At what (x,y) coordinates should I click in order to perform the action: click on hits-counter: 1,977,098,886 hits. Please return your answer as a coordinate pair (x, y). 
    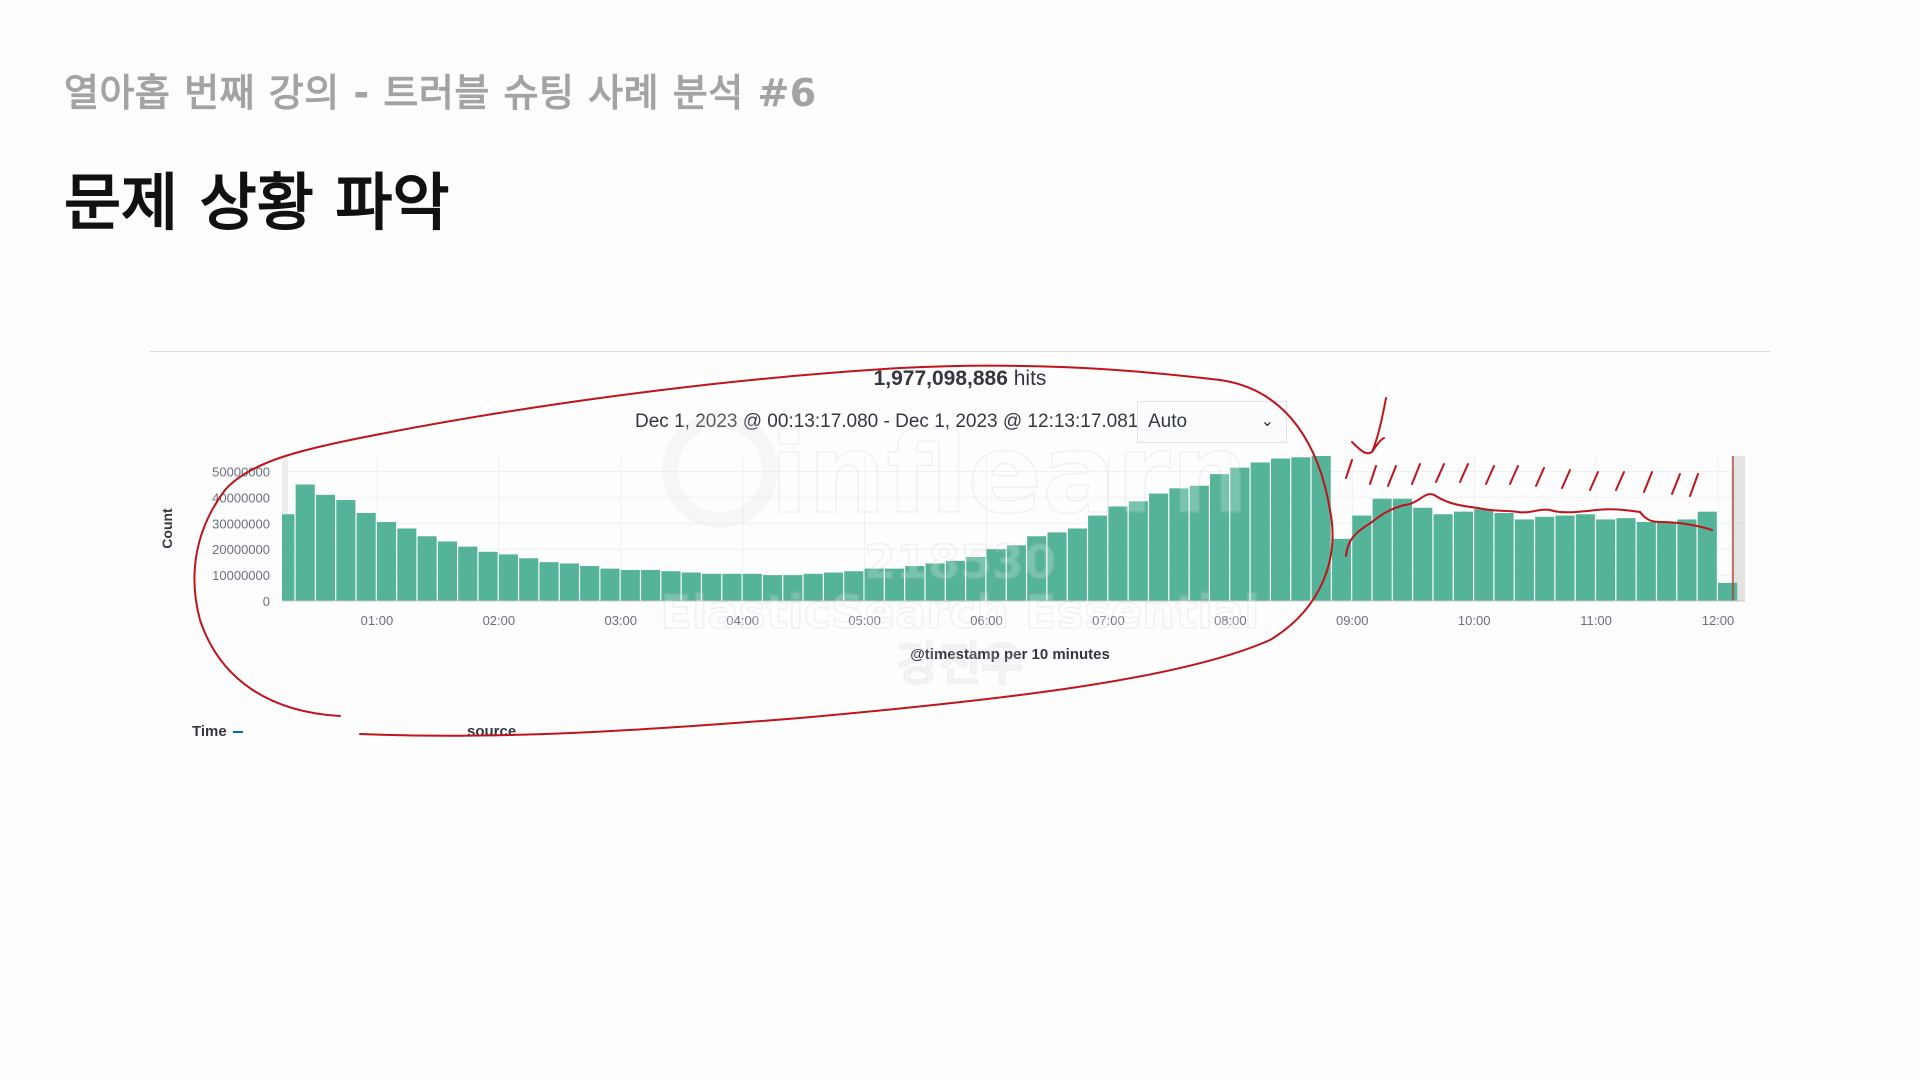
    Looking at the image, I should click on (960, 379).